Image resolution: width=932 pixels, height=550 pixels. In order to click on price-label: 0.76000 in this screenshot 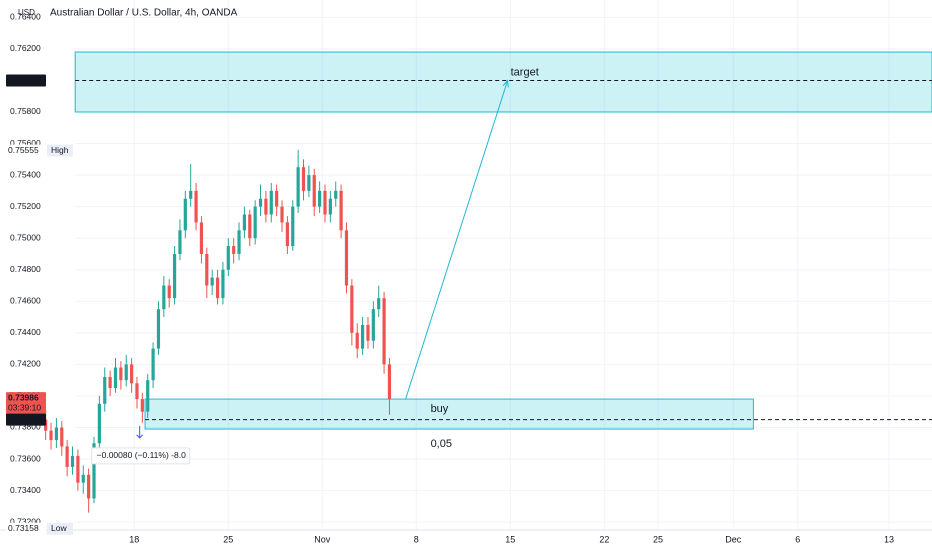, I will do `click(23, 80)`.